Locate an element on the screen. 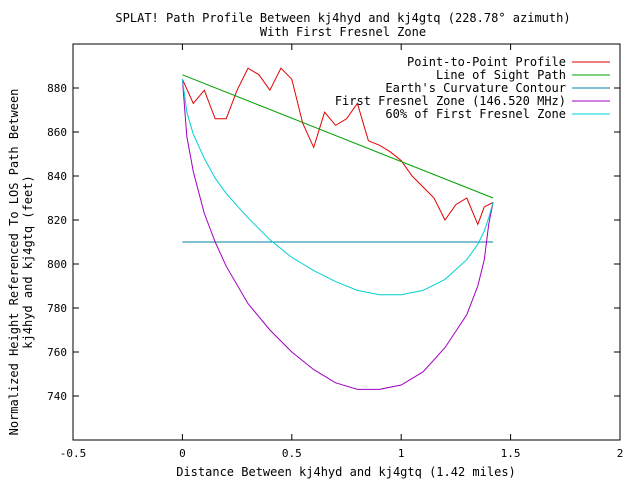 This screenshot has width=640, height=480. y-tick-label: 880 is located at coordinates (57, 88).